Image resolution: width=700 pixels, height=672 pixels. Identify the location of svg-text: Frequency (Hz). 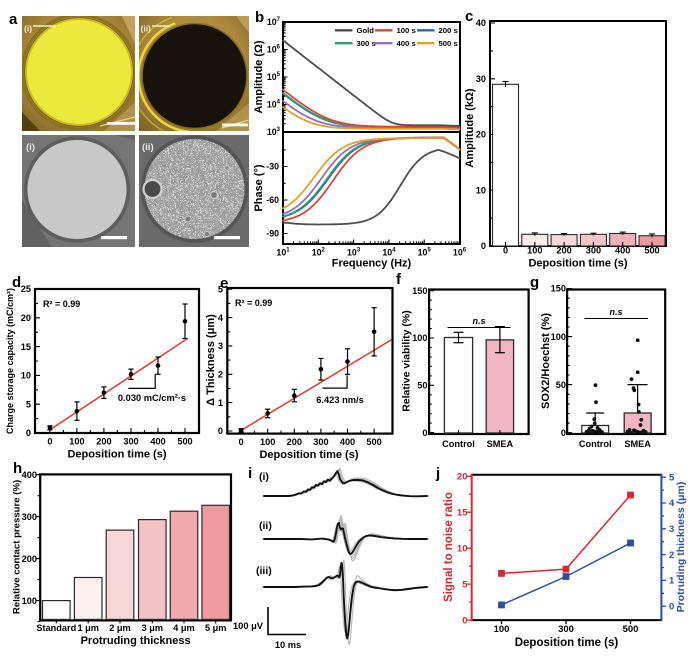
(372, 264).